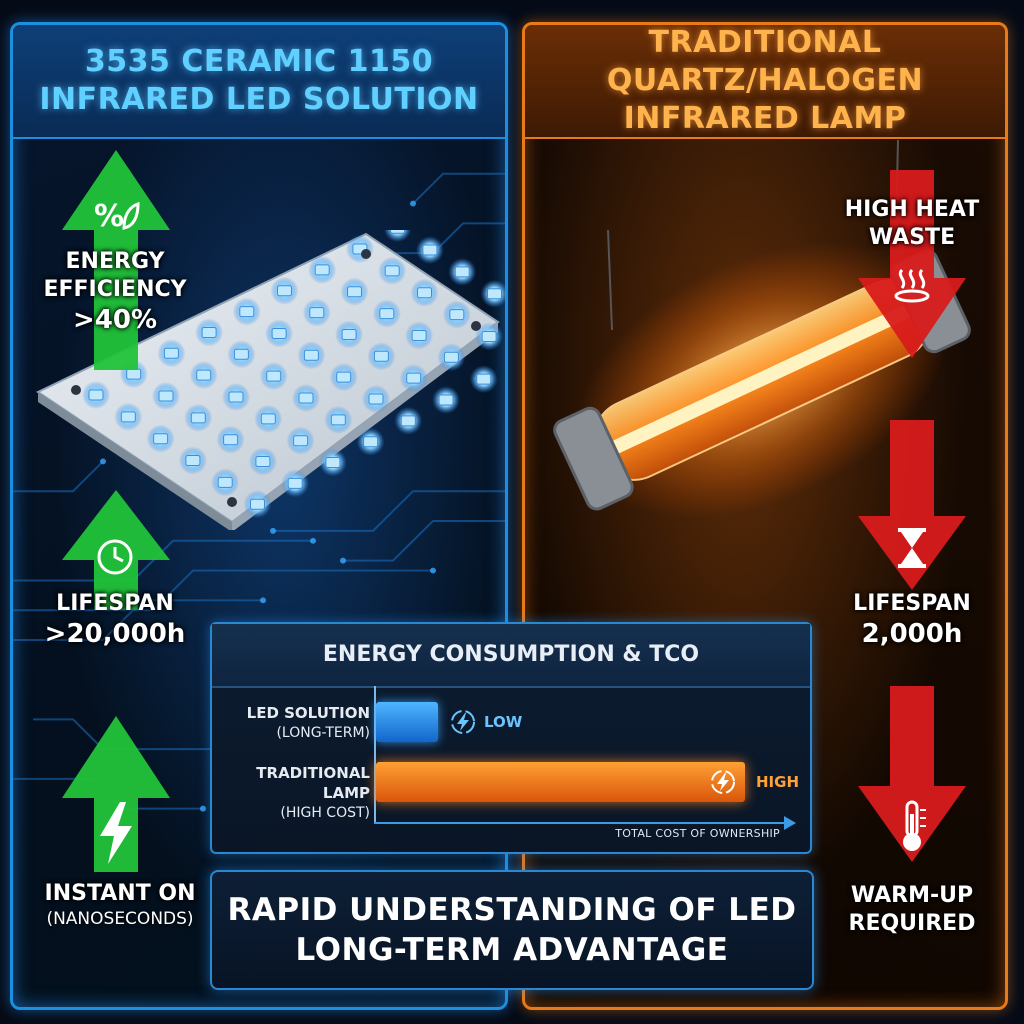 This screenshot has width=1024, height=1024. What do you see at coordinates (375, 754) in the screenshot?
I see `tco-y-axis` at bounding box center [375, 754].